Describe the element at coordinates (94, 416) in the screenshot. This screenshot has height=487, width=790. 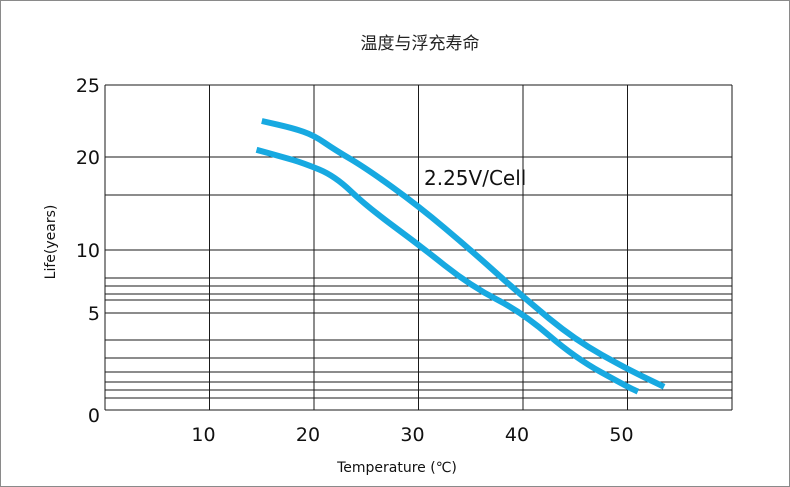
I see `y-tick-label: 0` at that location.